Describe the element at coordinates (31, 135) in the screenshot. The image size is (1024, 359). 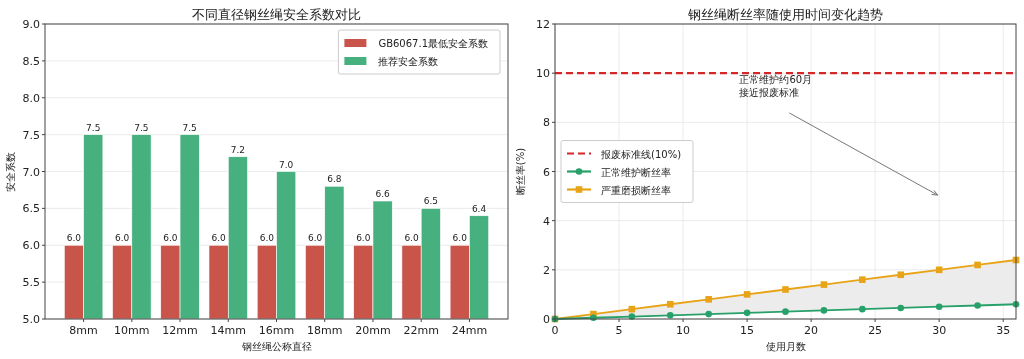
I see `y-tick-label: 7.5` at that location.